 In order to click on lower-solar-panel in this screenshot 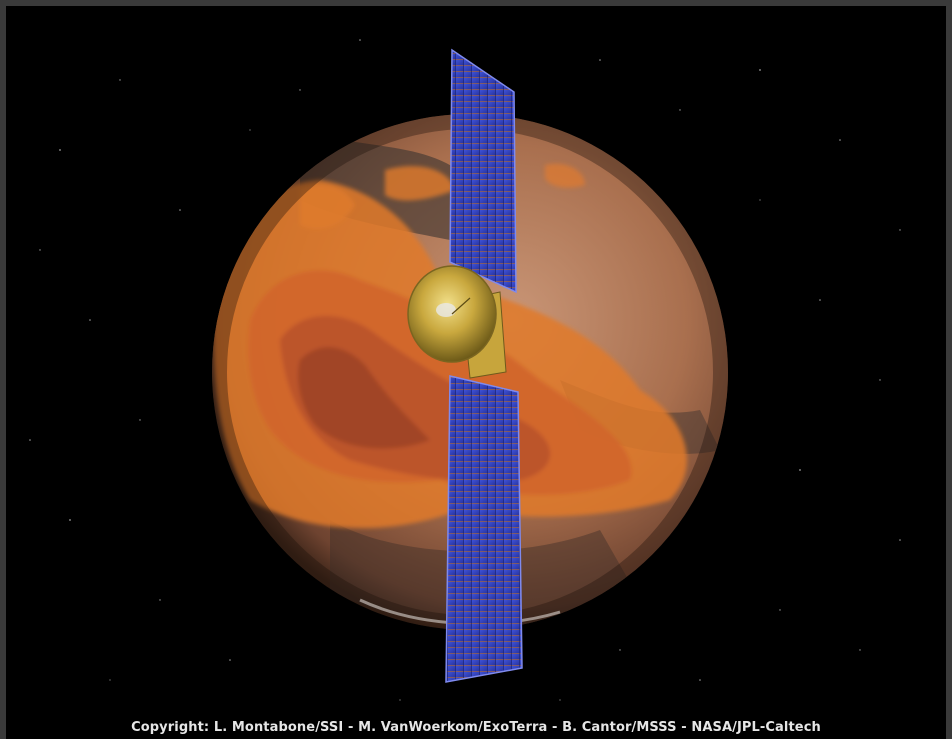, I will do `click(484, 529)`.